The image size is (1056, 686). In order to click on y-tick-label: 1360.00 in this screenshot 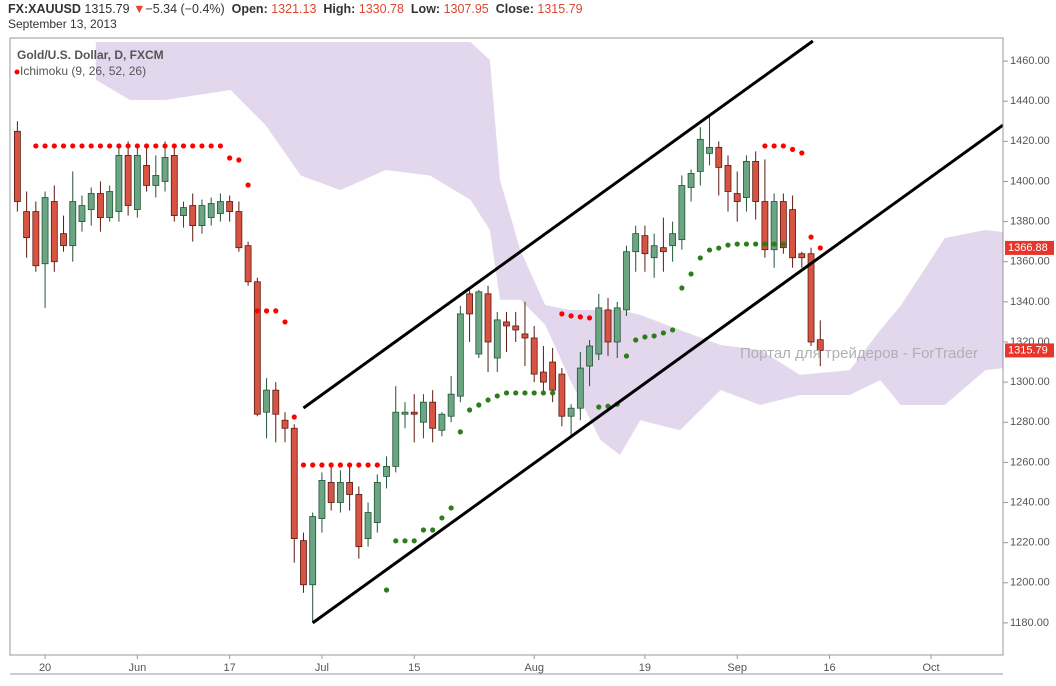, I will do `click(1030, 262)`.